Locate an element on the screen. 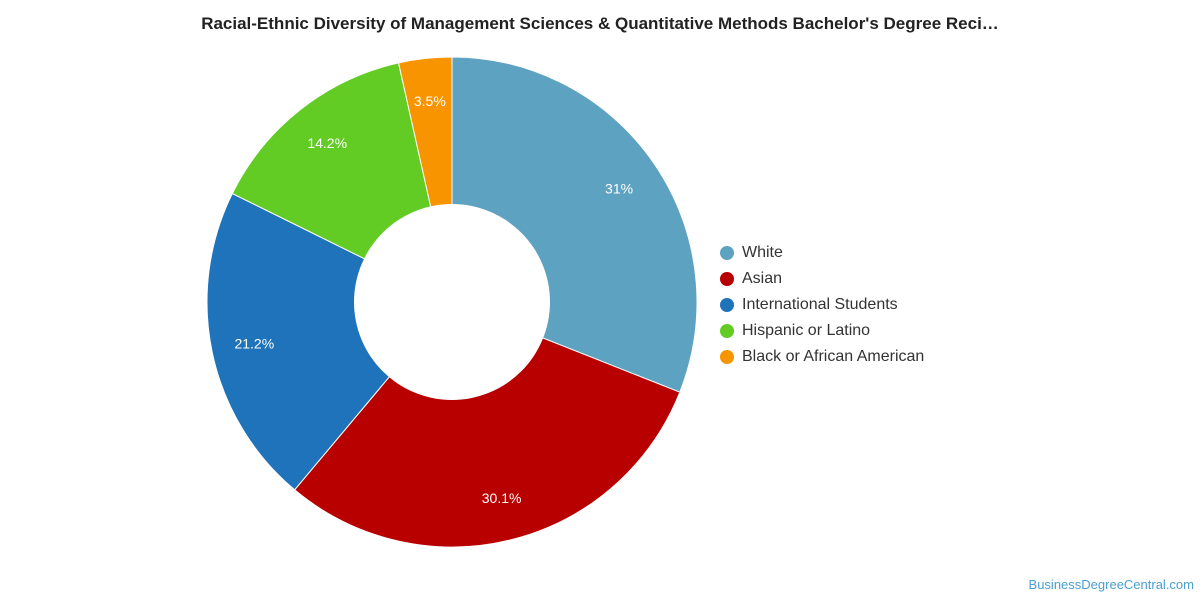  slice-asian is located at coordinates (487, 424).